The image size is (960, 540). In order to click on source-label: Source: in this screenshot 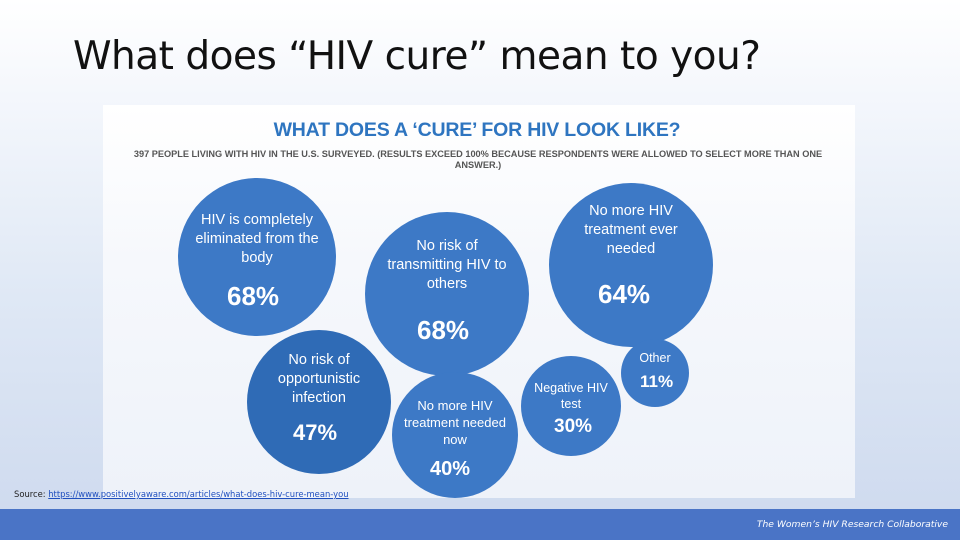, I will do `click(31, 494)`.